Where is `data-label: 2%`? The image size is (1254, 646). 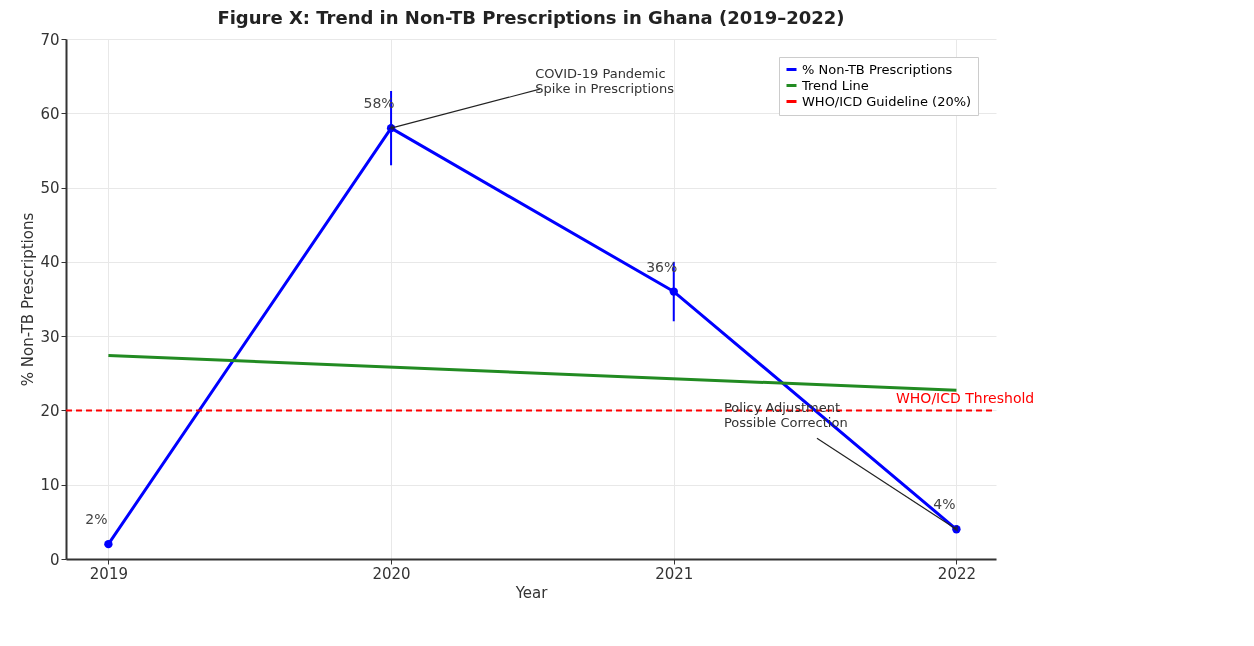
data-label: 2% is located at coordinates (96, 519).